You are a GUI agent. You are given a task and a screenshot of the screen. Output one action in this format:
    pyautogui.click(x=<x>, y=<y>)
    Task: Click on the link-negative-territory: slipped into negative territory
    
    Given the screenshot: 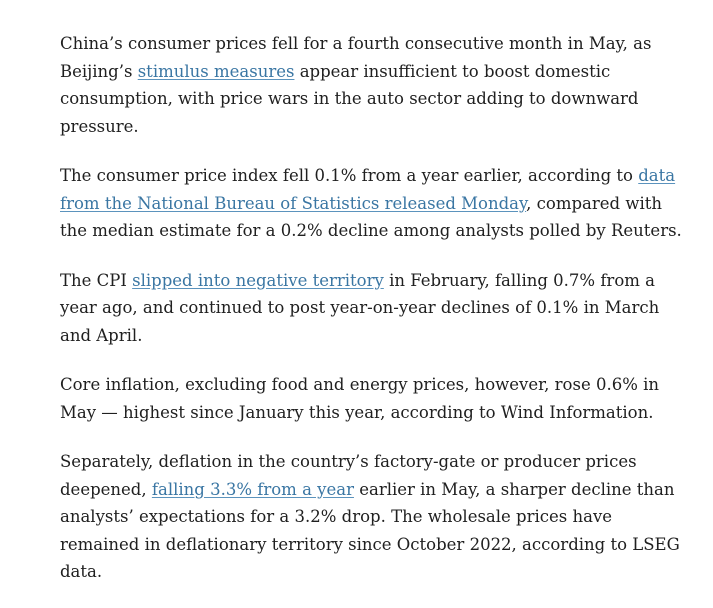 What is the action you would take?
    pyautogui.click(x=258, y=280)
    